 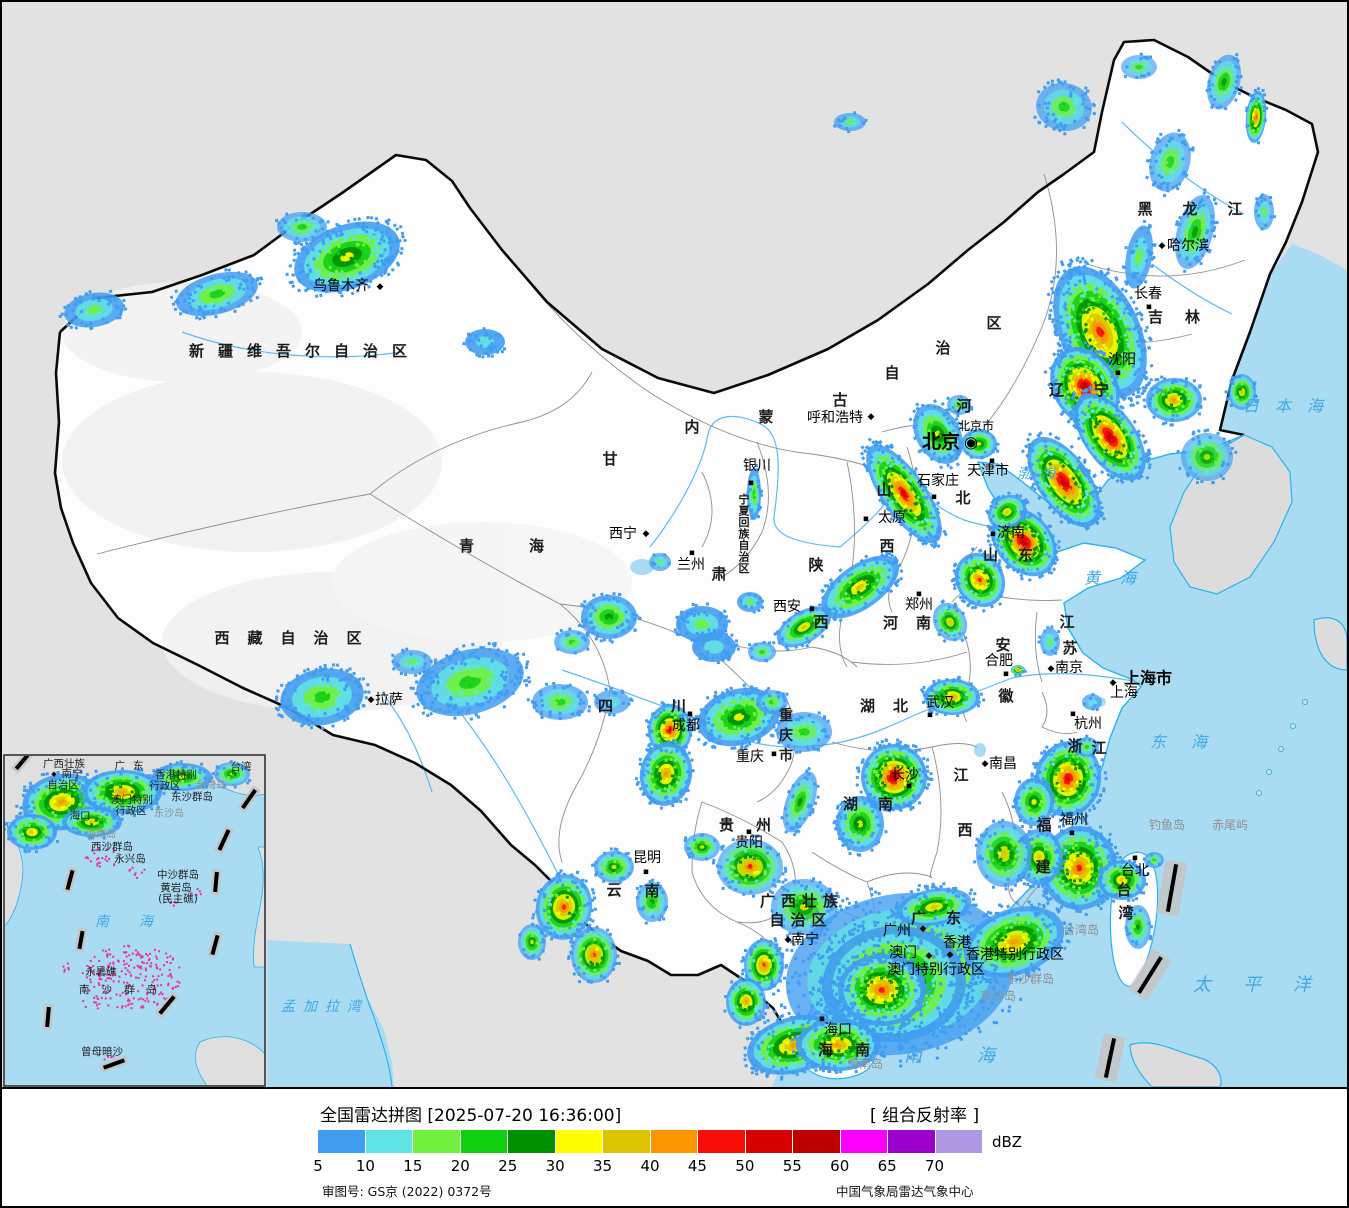 I want to click on inset-philippines, so click(x=258, y=907).